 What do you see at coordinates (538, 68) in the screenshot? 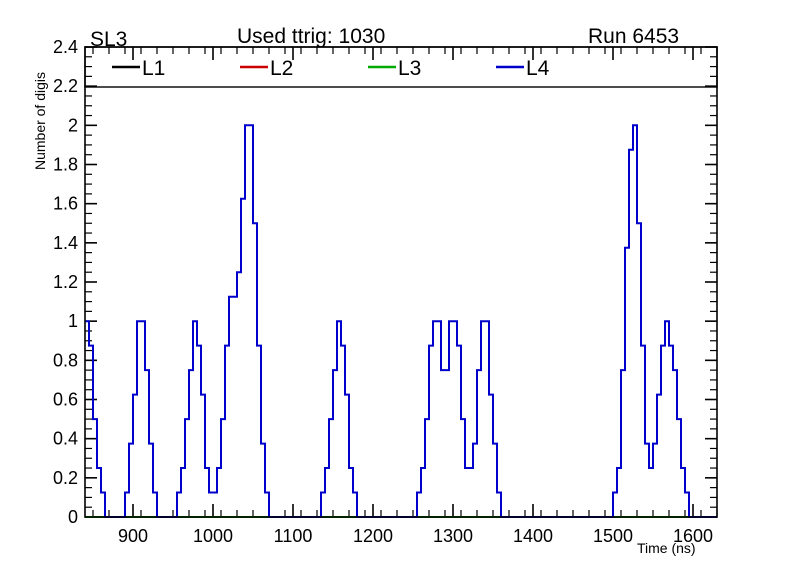
I see `legend-label-l4: L4` at bounding box center [538, 68].